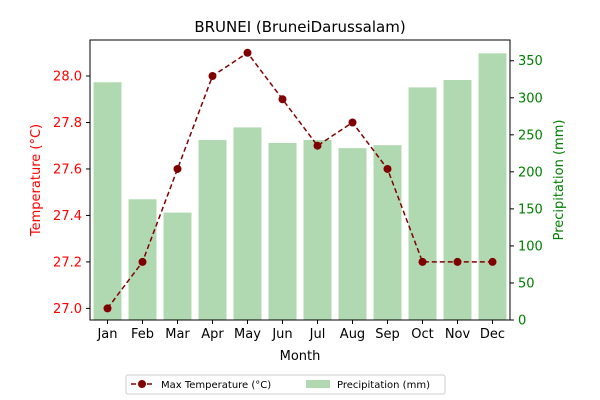  Describe the element at coordinates (212, 76) in the screenshot. I see `temp-point-apr` at that location.